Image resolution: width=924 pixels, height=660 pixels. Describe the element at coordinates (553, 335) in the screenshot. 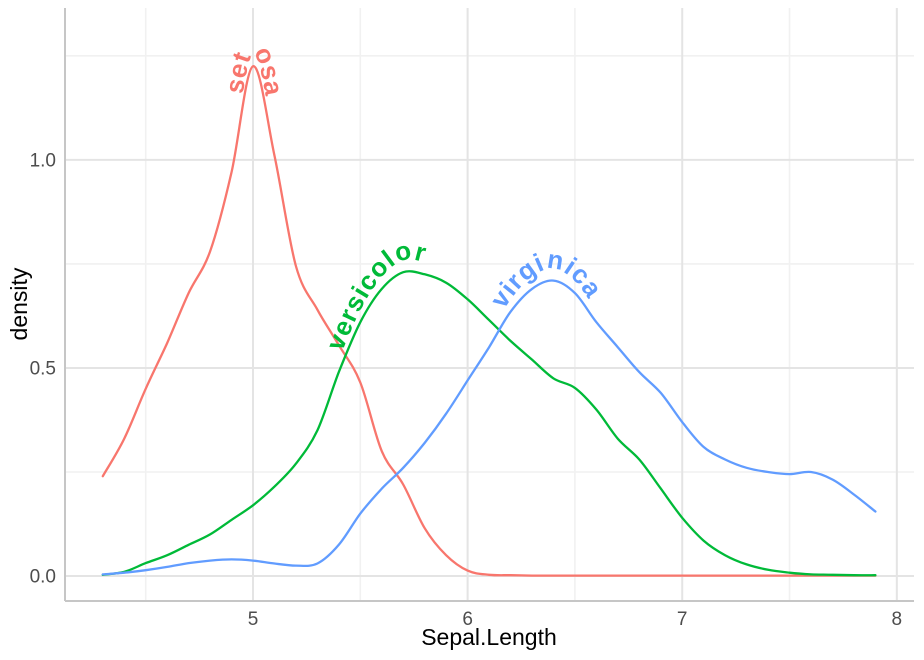

I see `curve-label-path-virginica` at that location.